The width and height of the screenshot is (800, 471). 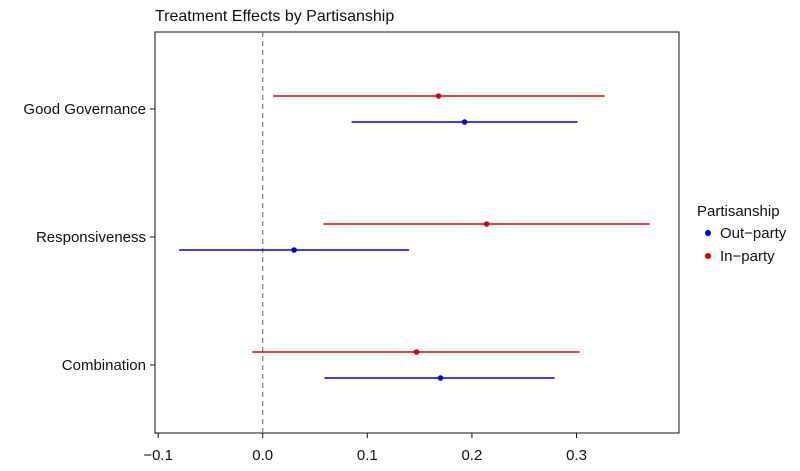 What do you see at coordinates (274, 16) in the screenshot?
I see `chart-title: Treatment Effects by Partisanship` at bounding box center [274, 16].